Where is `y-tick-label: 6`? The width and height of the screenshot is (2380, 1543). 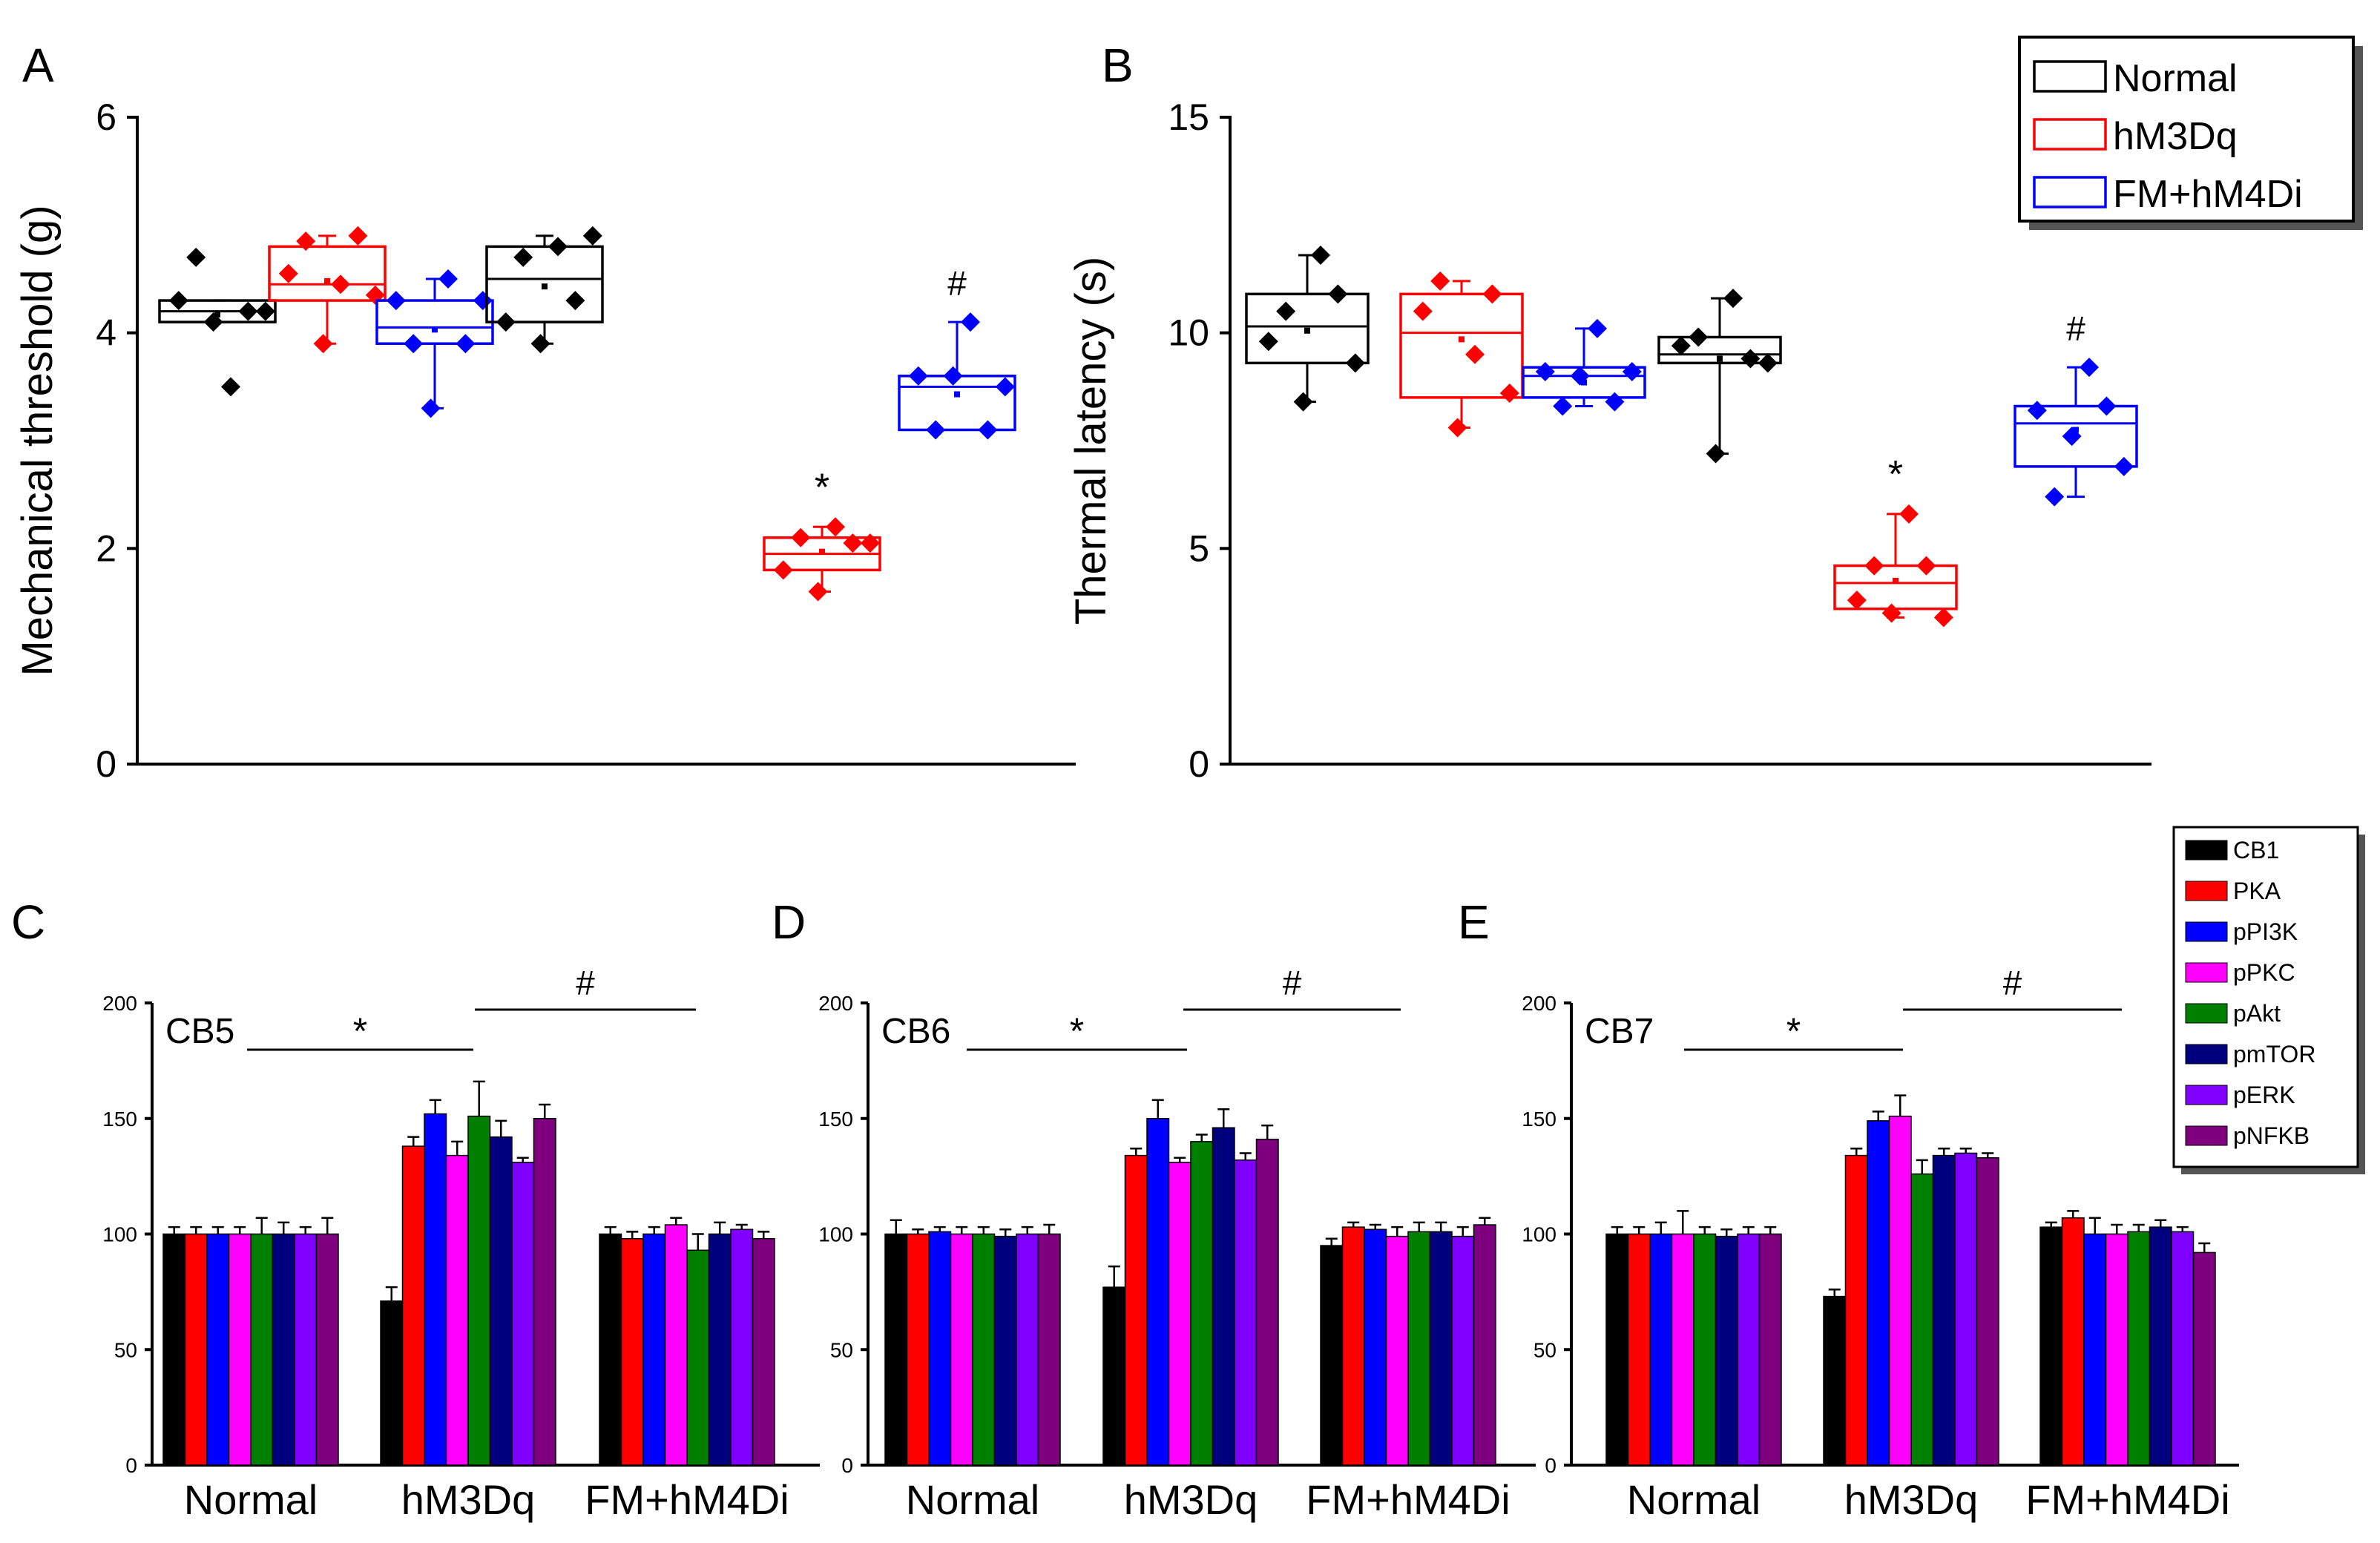 y-tick-label: 6 is located at coordinates (106, 117).